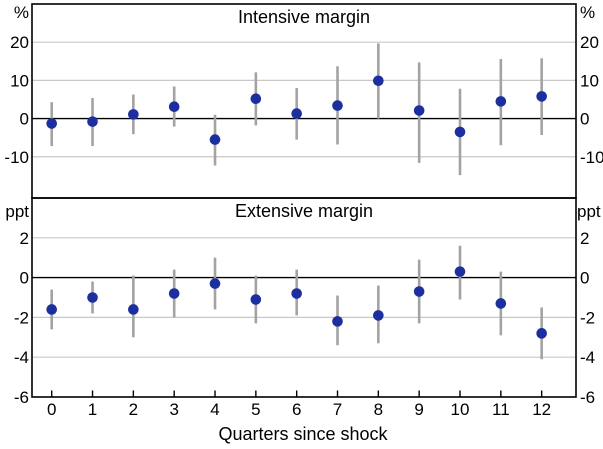 Image resolution: width=603 pixels, height=449 pixels. Describe the element at coordinates (589, 80) in the screenshot. I see `y-tick-label-right: 10` at that location.